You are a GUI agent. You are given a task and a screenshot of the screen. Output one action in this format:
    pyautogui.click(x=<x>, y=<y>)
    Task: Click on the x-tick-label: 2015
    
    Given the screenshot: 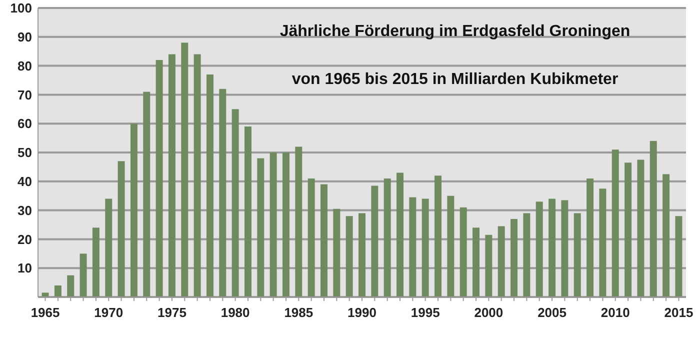 What is the action you would take?
    pyautogui.click(x=679, y=312)
    